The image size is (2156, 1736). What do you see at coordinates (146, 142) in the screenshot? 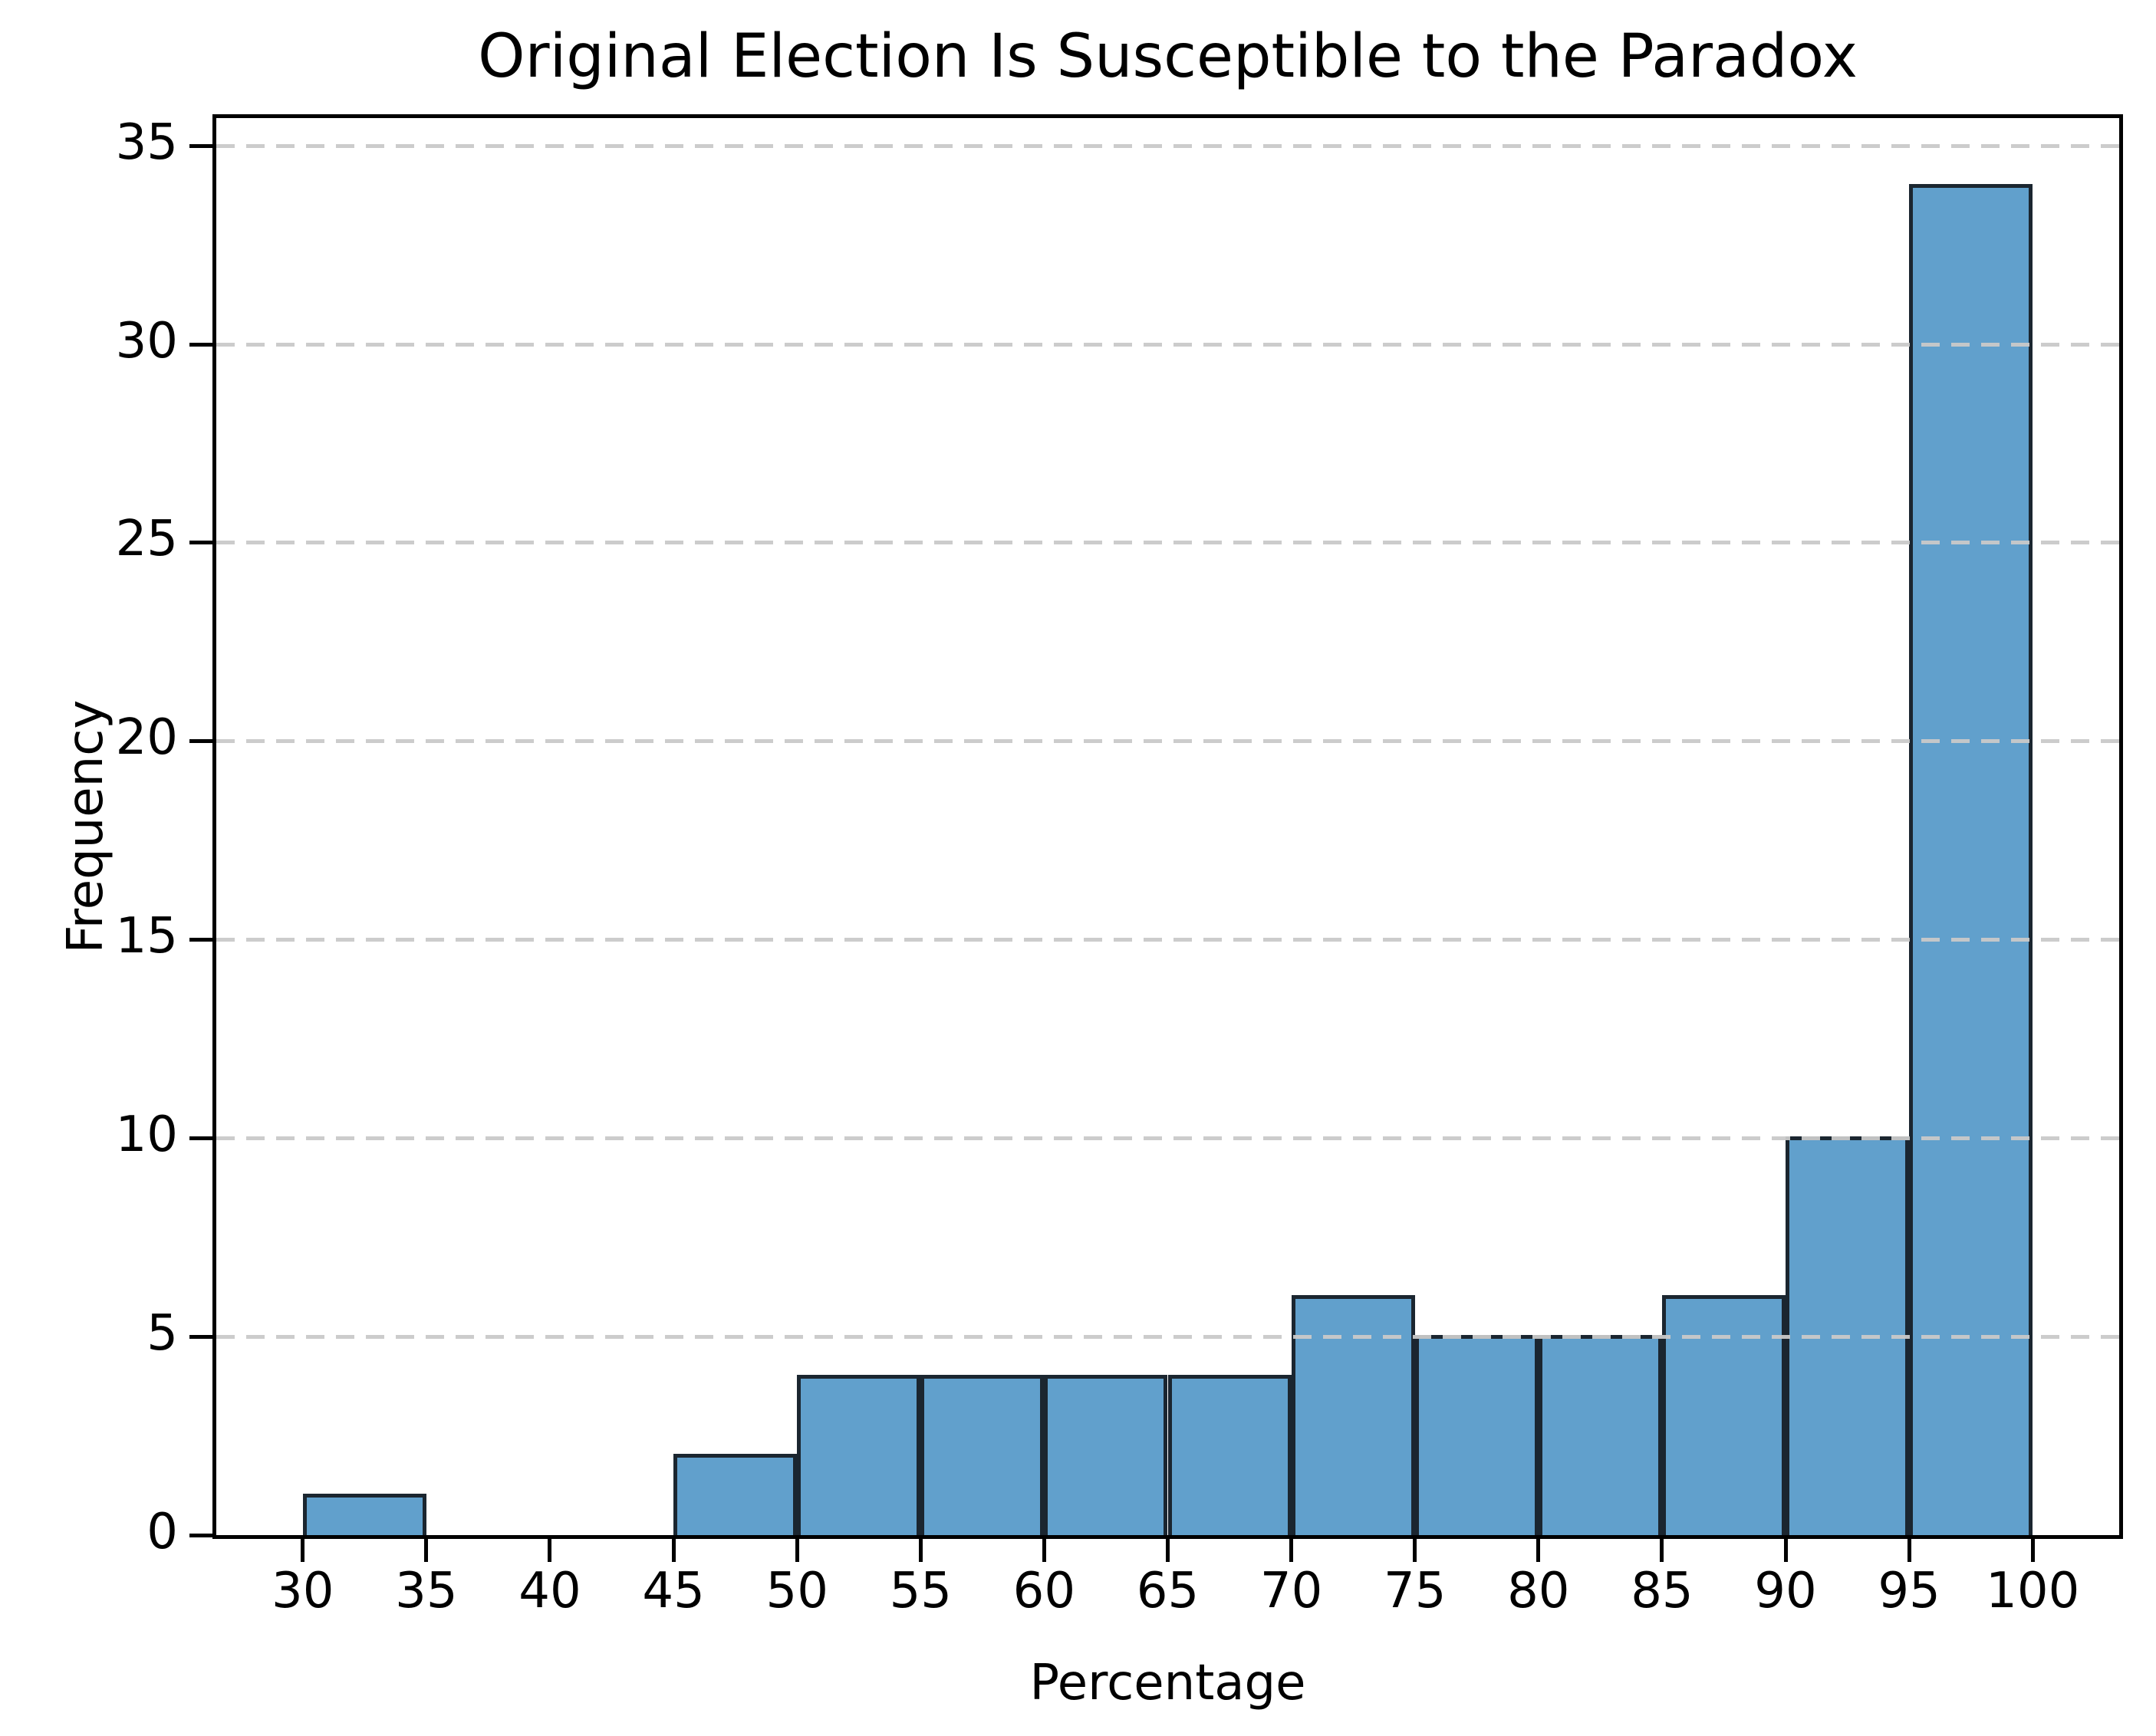
I see `y-tick-label-35: 35` at bounding box center [146, 142].